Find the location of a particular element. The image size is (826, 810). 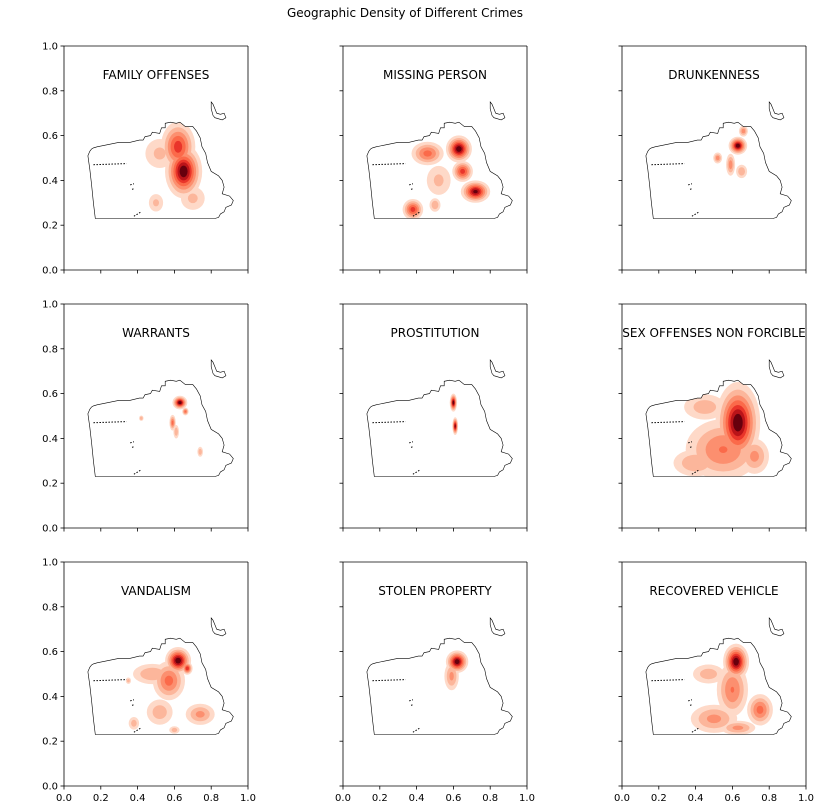

panel-title: SEX OFFENSES NON FORCIBLE is located at coordinates (713, 333).